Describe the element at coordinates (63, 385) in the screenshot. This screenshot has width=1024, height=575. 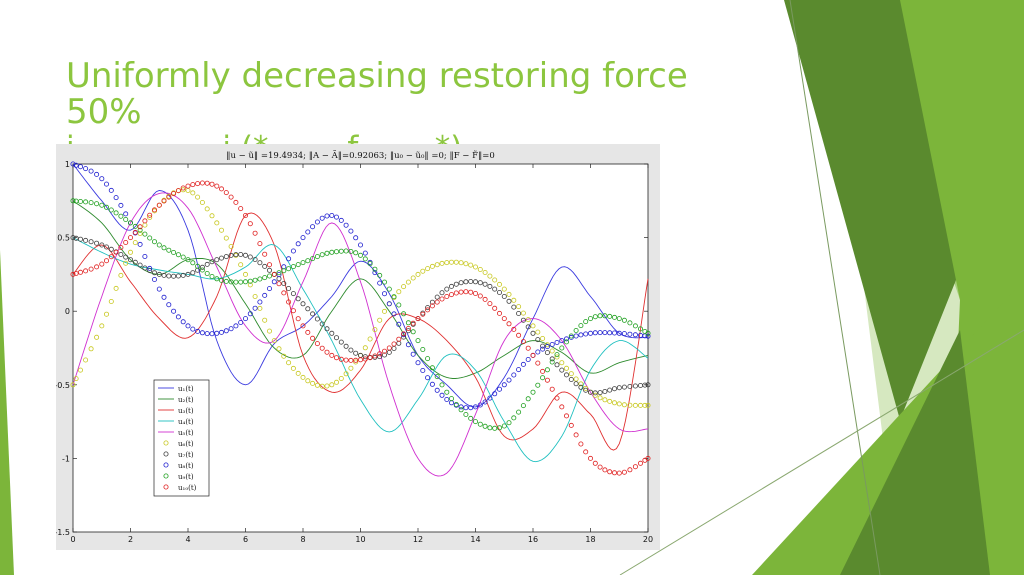
I see `y-tick-label: -0.5` at that location.